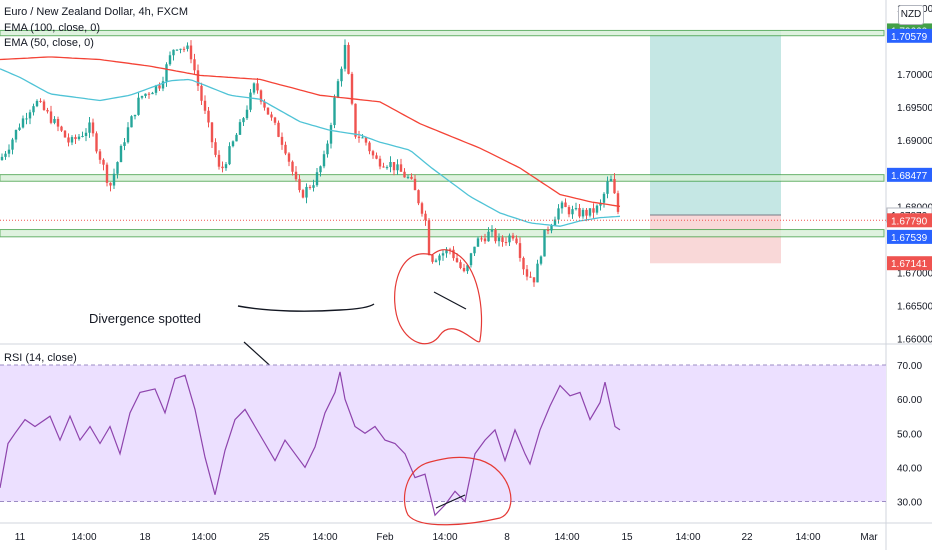  What do you see at coordinates (914, 75) in the screenshot?
I see `price-tick-label-1: 1.70000` at bounding box center [914, 75].